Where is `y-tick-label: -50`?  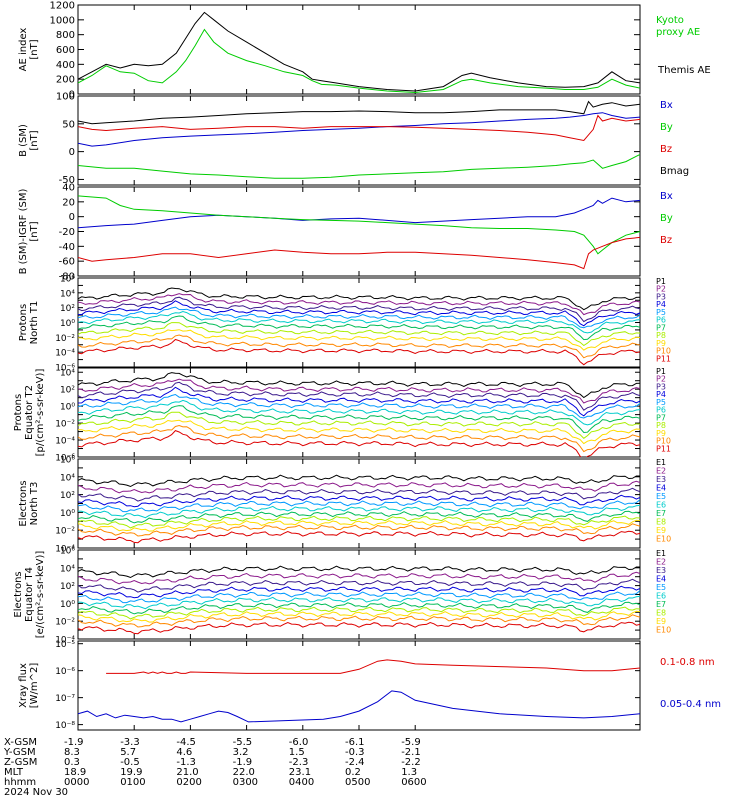 y-tick-label: -50 is located at coordinates (67, 180).